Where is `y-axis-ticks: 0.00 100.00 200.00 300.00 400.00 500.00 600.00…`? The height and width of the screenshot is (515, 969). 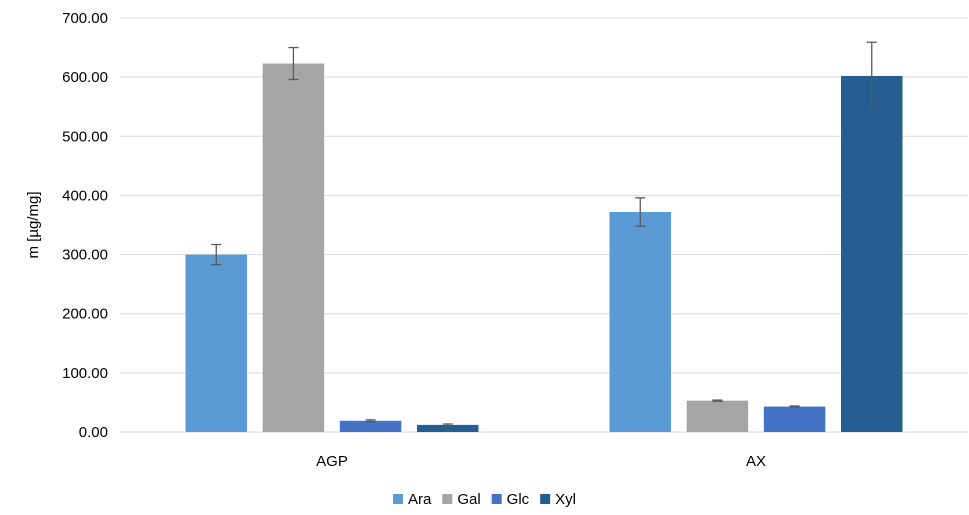
y-axis-ticks: 0.00 100.00 200.00 300.00 400.00 500.00 600.00… is located at coordinates (85, 225).